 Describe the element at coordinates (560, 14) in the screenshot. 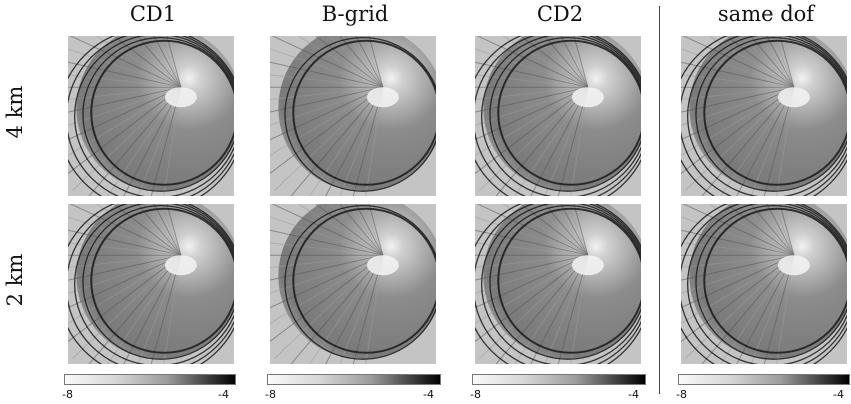

I see `column-title-cd2: CD2` at that location.